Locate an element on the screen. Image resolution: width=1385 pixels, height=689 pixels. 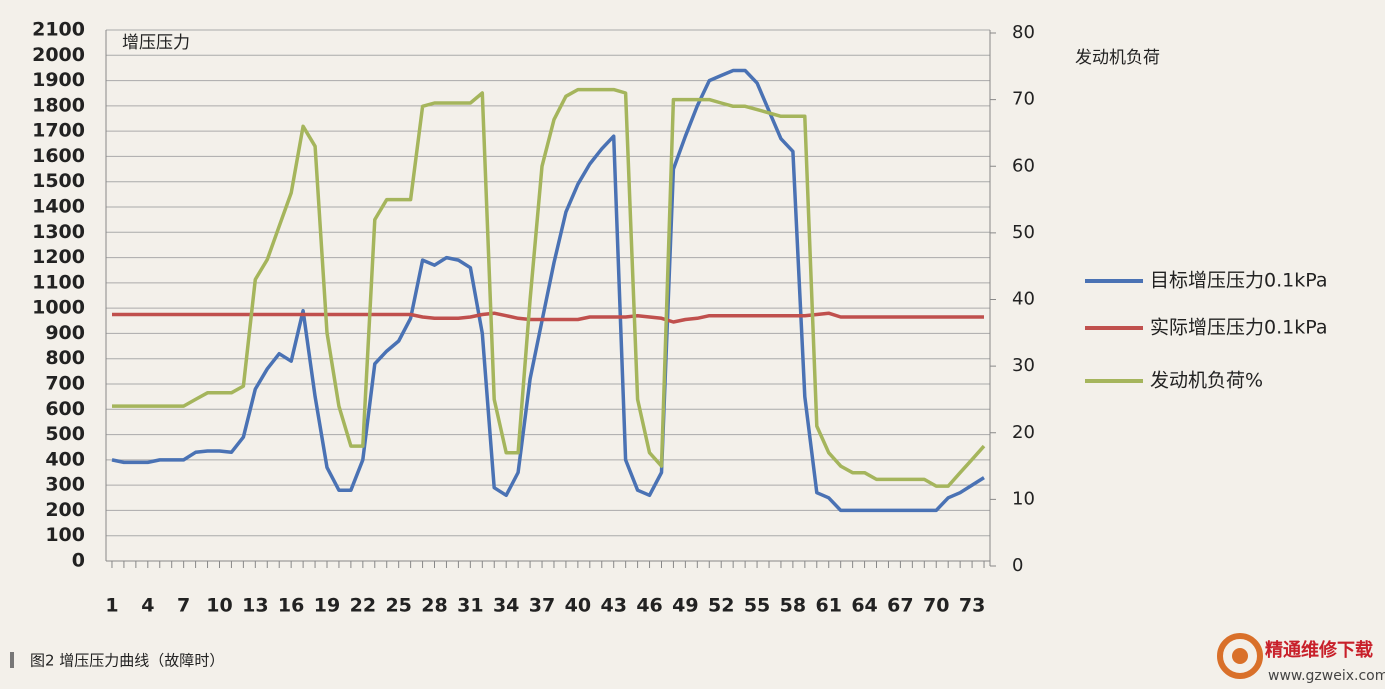
y-tick-label: 800 is located at coordinates (65, 358).